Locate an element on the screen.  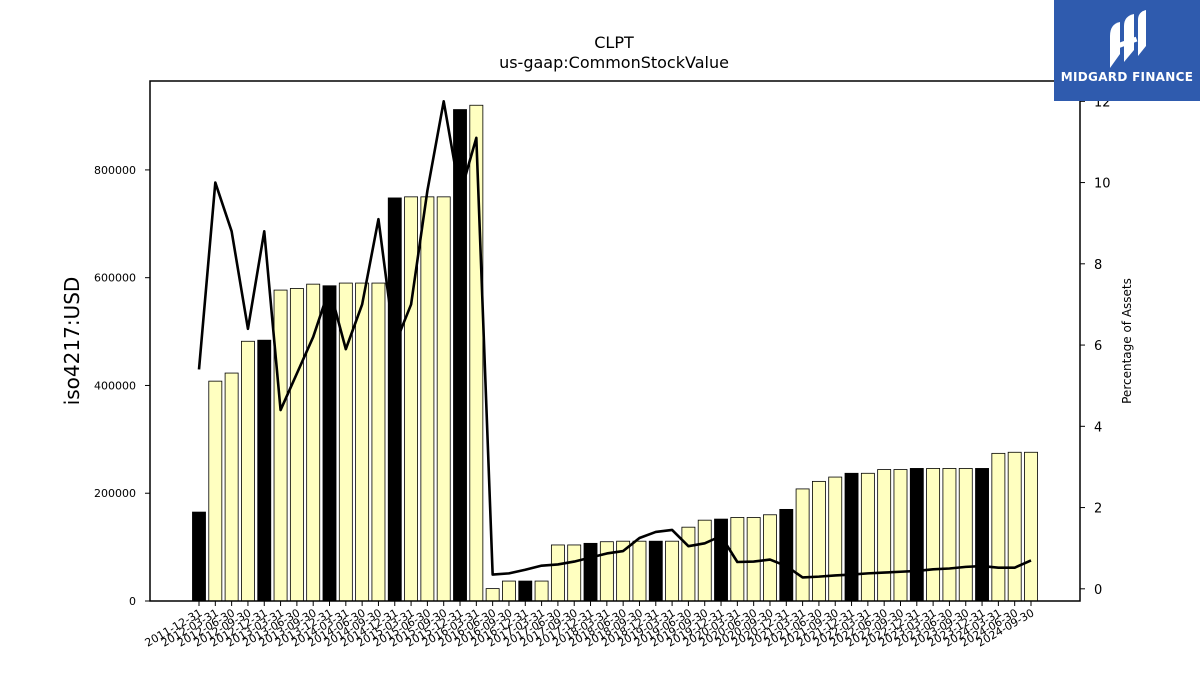
chart-title: CLPT is located at coordinates (614, 42).